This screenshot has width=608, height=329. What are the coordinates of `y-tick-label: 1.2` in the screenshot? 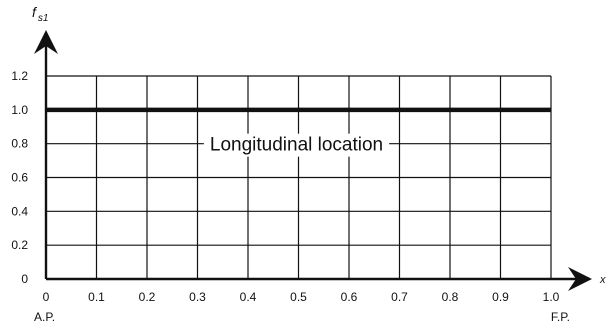 It's located at (19, 76).